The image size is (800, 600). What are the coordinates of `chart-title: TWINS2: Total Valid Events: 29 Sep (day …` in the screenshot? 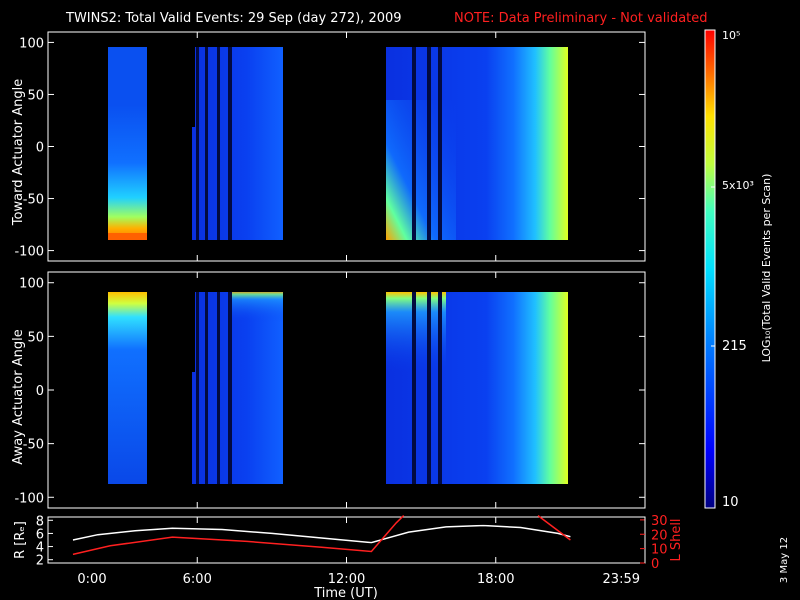 It's located at (233, 18).